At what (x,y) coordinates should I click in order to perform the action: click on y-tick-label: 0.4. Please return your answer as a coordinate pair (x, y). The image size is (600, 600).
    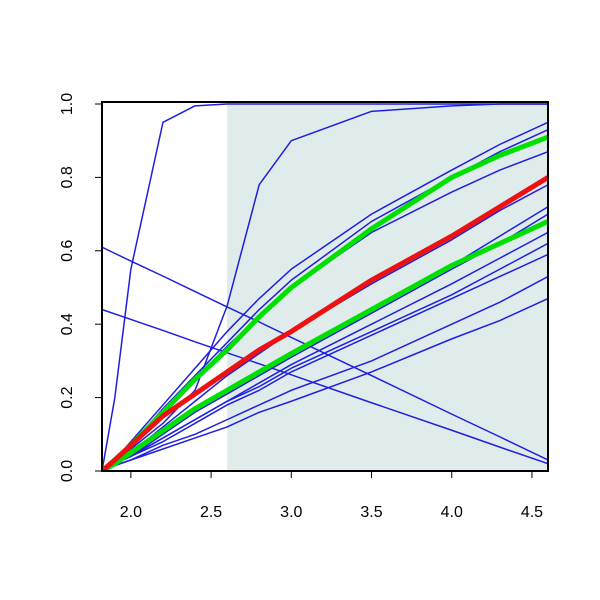
    Looking at the image, I should click on (67, 324).